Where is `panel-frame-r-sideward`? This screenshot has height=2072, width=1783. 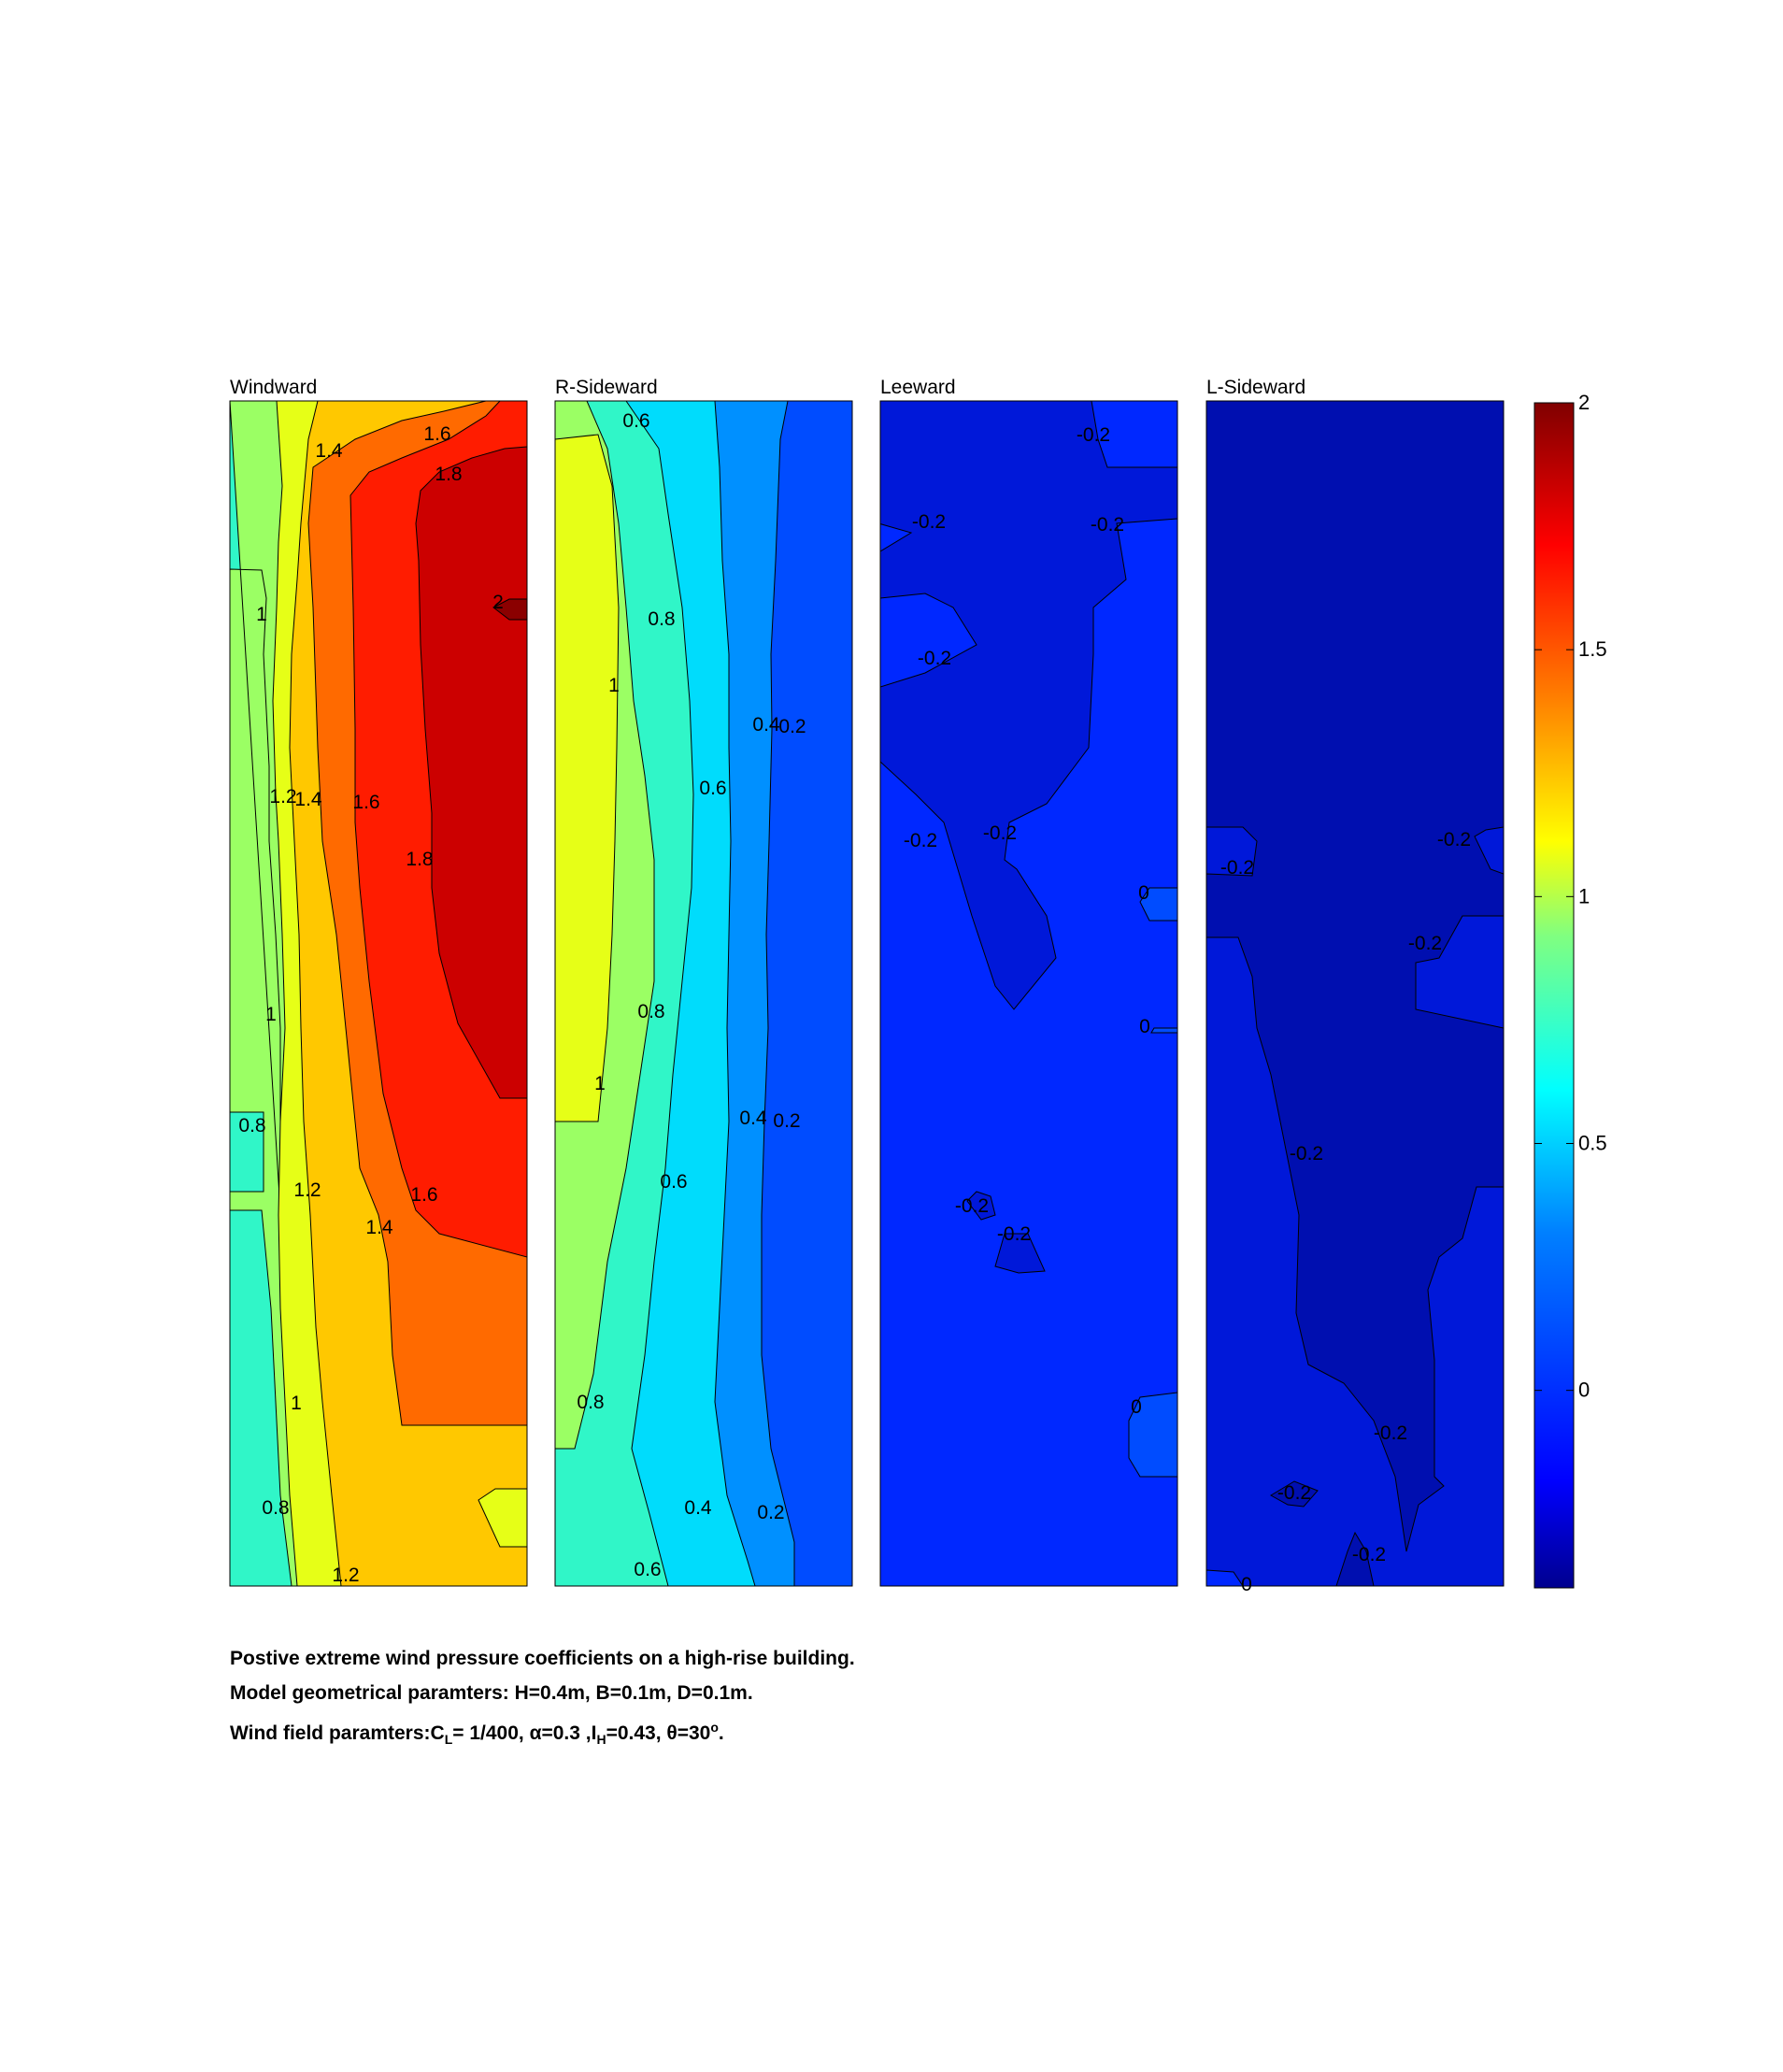
panel-frame-r-sideward is located at coordinates (703, 993).